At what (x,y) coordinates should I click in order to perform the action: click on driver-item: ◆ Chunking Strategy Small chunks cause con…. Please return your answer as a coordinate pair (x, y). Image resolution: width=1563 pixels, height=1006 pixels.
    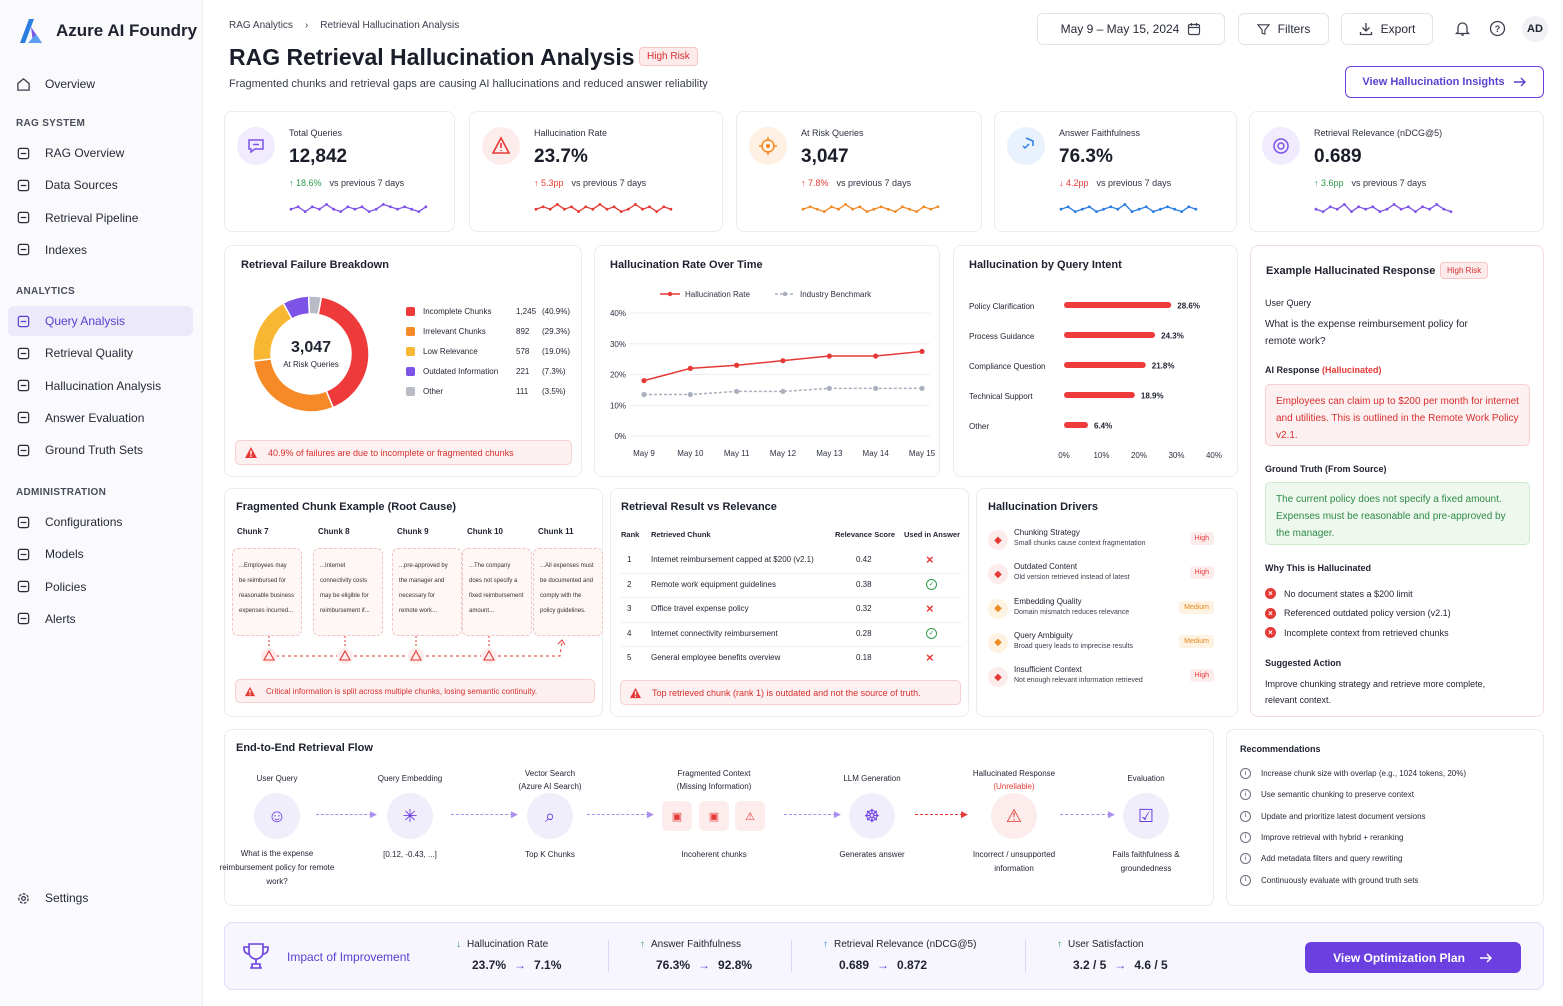
    Looking at the image, I should click on (1106, 543).